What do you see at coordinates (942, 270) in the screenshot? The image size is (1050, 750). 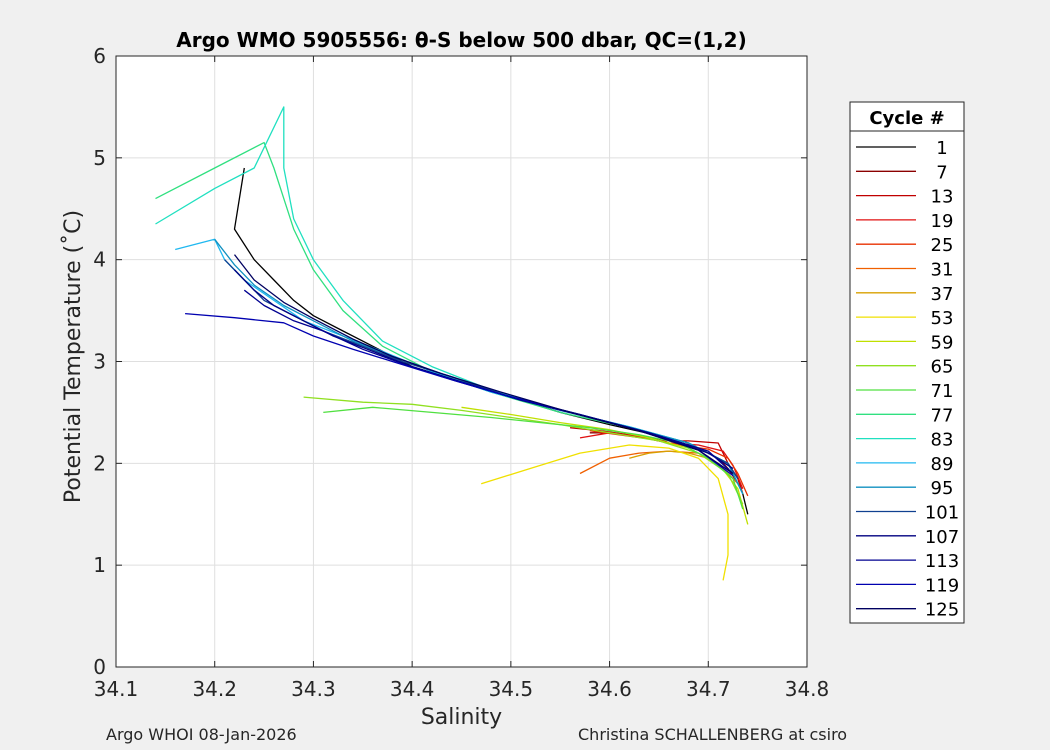 I see `legend-label-31: 31` at bounding box center [942, 270].